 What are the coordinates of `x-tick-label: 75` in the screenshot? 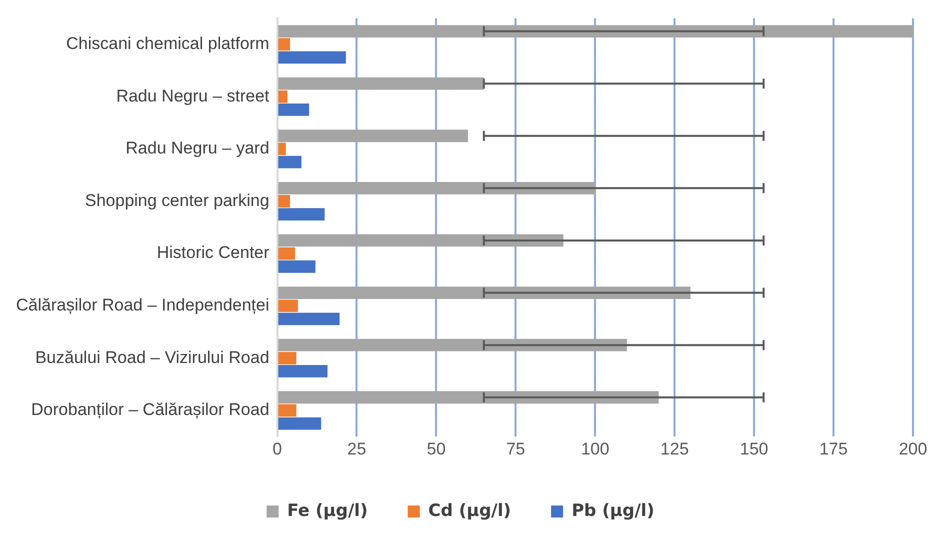 It's located at (516, 448).